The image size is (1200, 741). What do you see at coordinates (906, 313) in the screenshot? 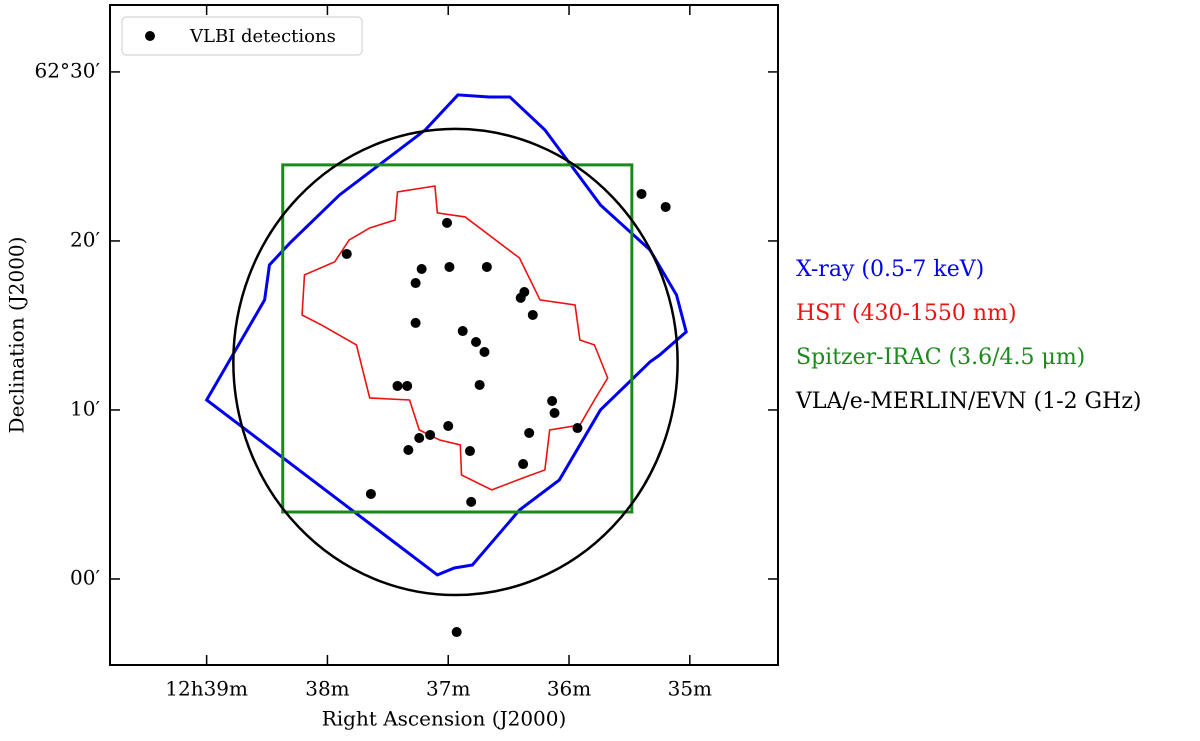
I see `region-legend-label: HST (430-1550 nm)` at bounding box center [906, 313].